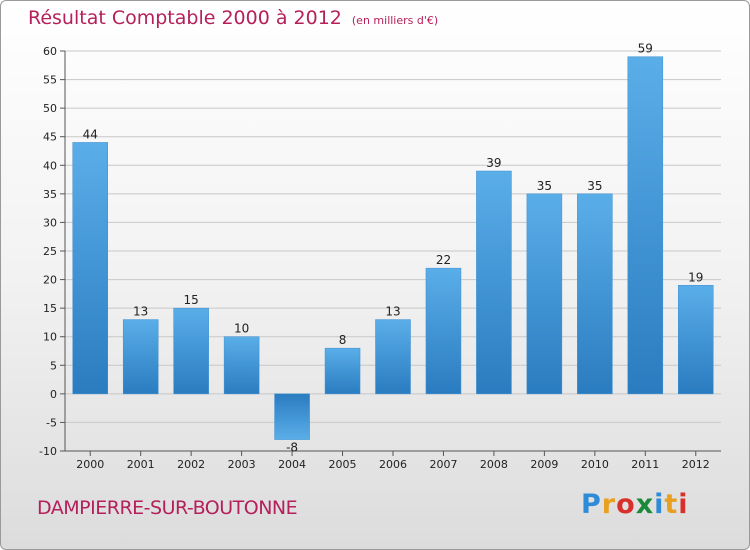 Image resolution: width=750 pixels, height=550 pixels. Describe the element at coordinates (292, 464) in the screenshot. I see `x-tick-label-2004: 2004` at that location.